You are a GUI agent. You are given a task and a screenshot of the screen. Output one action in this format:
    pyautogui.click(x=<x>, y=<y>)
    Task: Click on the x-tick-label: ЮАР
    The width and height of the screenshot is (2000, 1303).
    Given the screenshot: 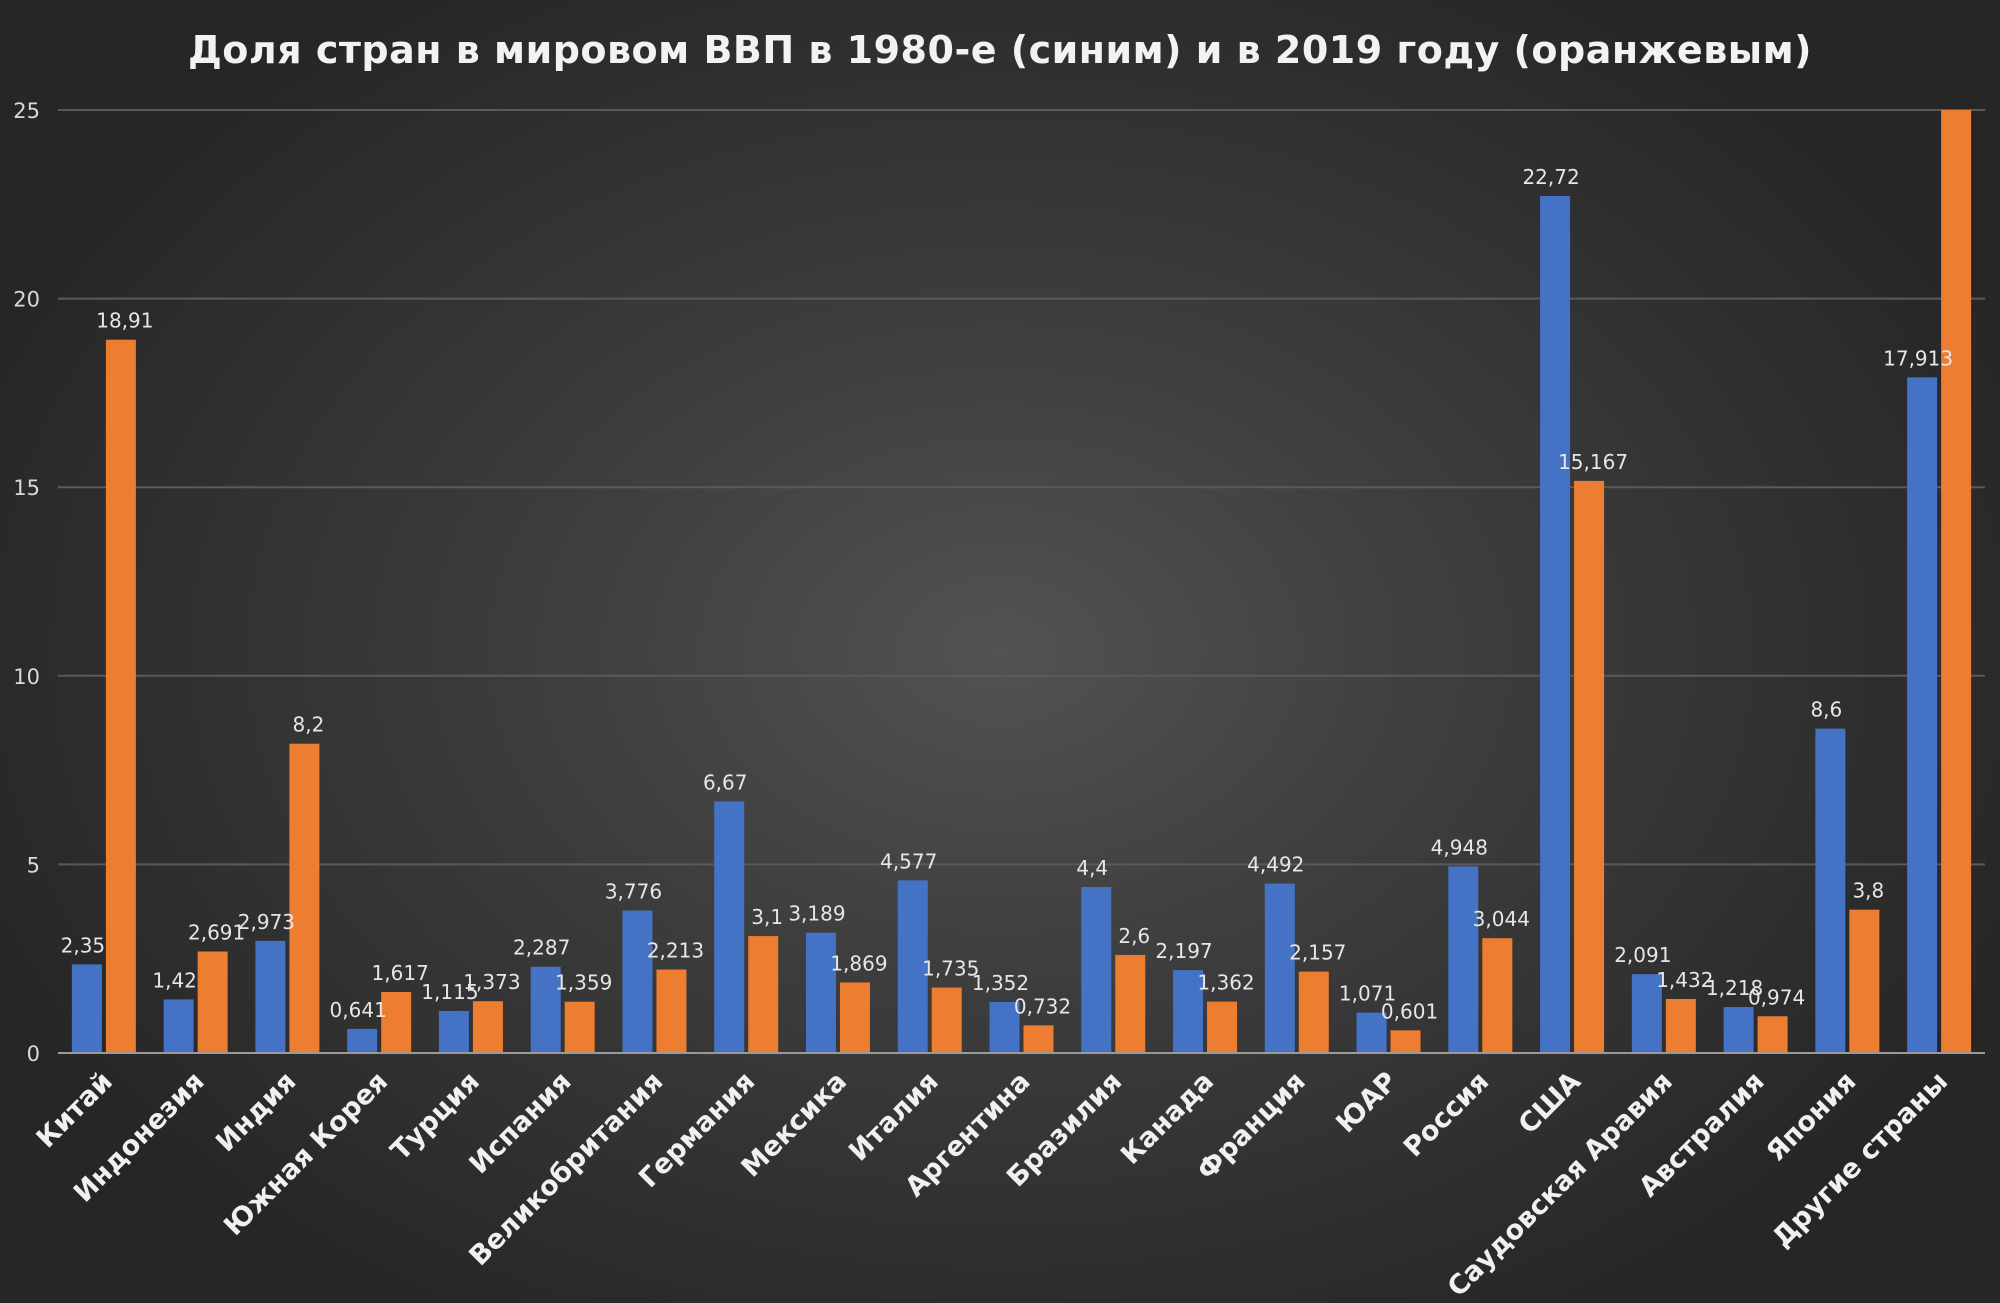 What is the action you would take?
    pyautogui.click(x=1366, y=1102)
    